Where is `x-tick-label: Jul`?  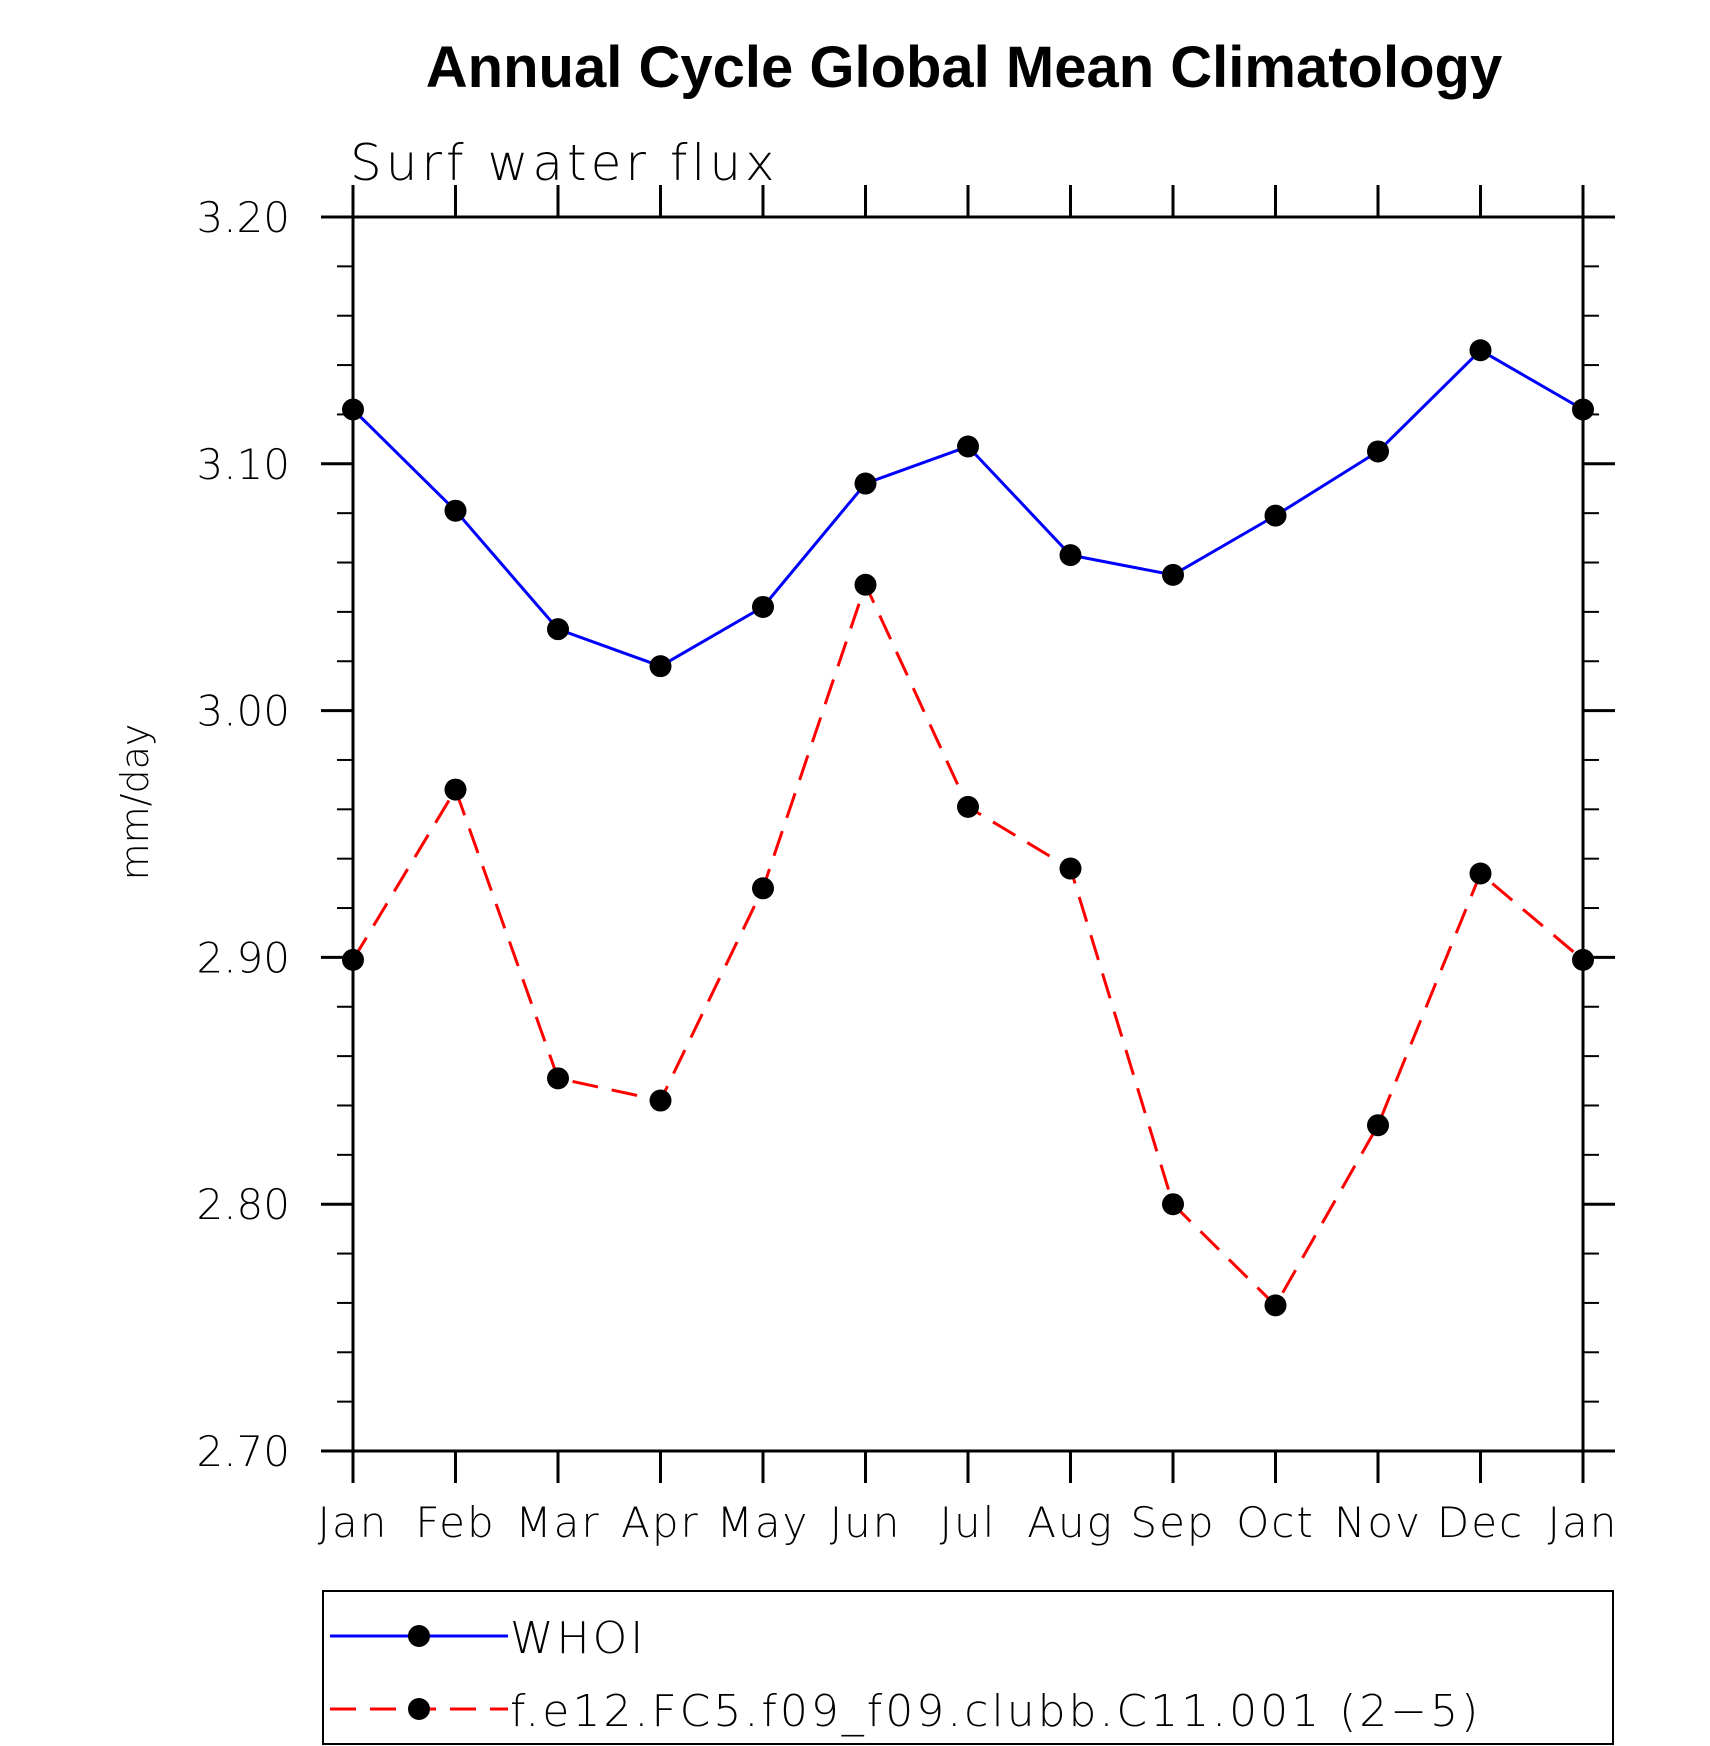 x-tick-label: Jul is located at coordinates (968, 1522).